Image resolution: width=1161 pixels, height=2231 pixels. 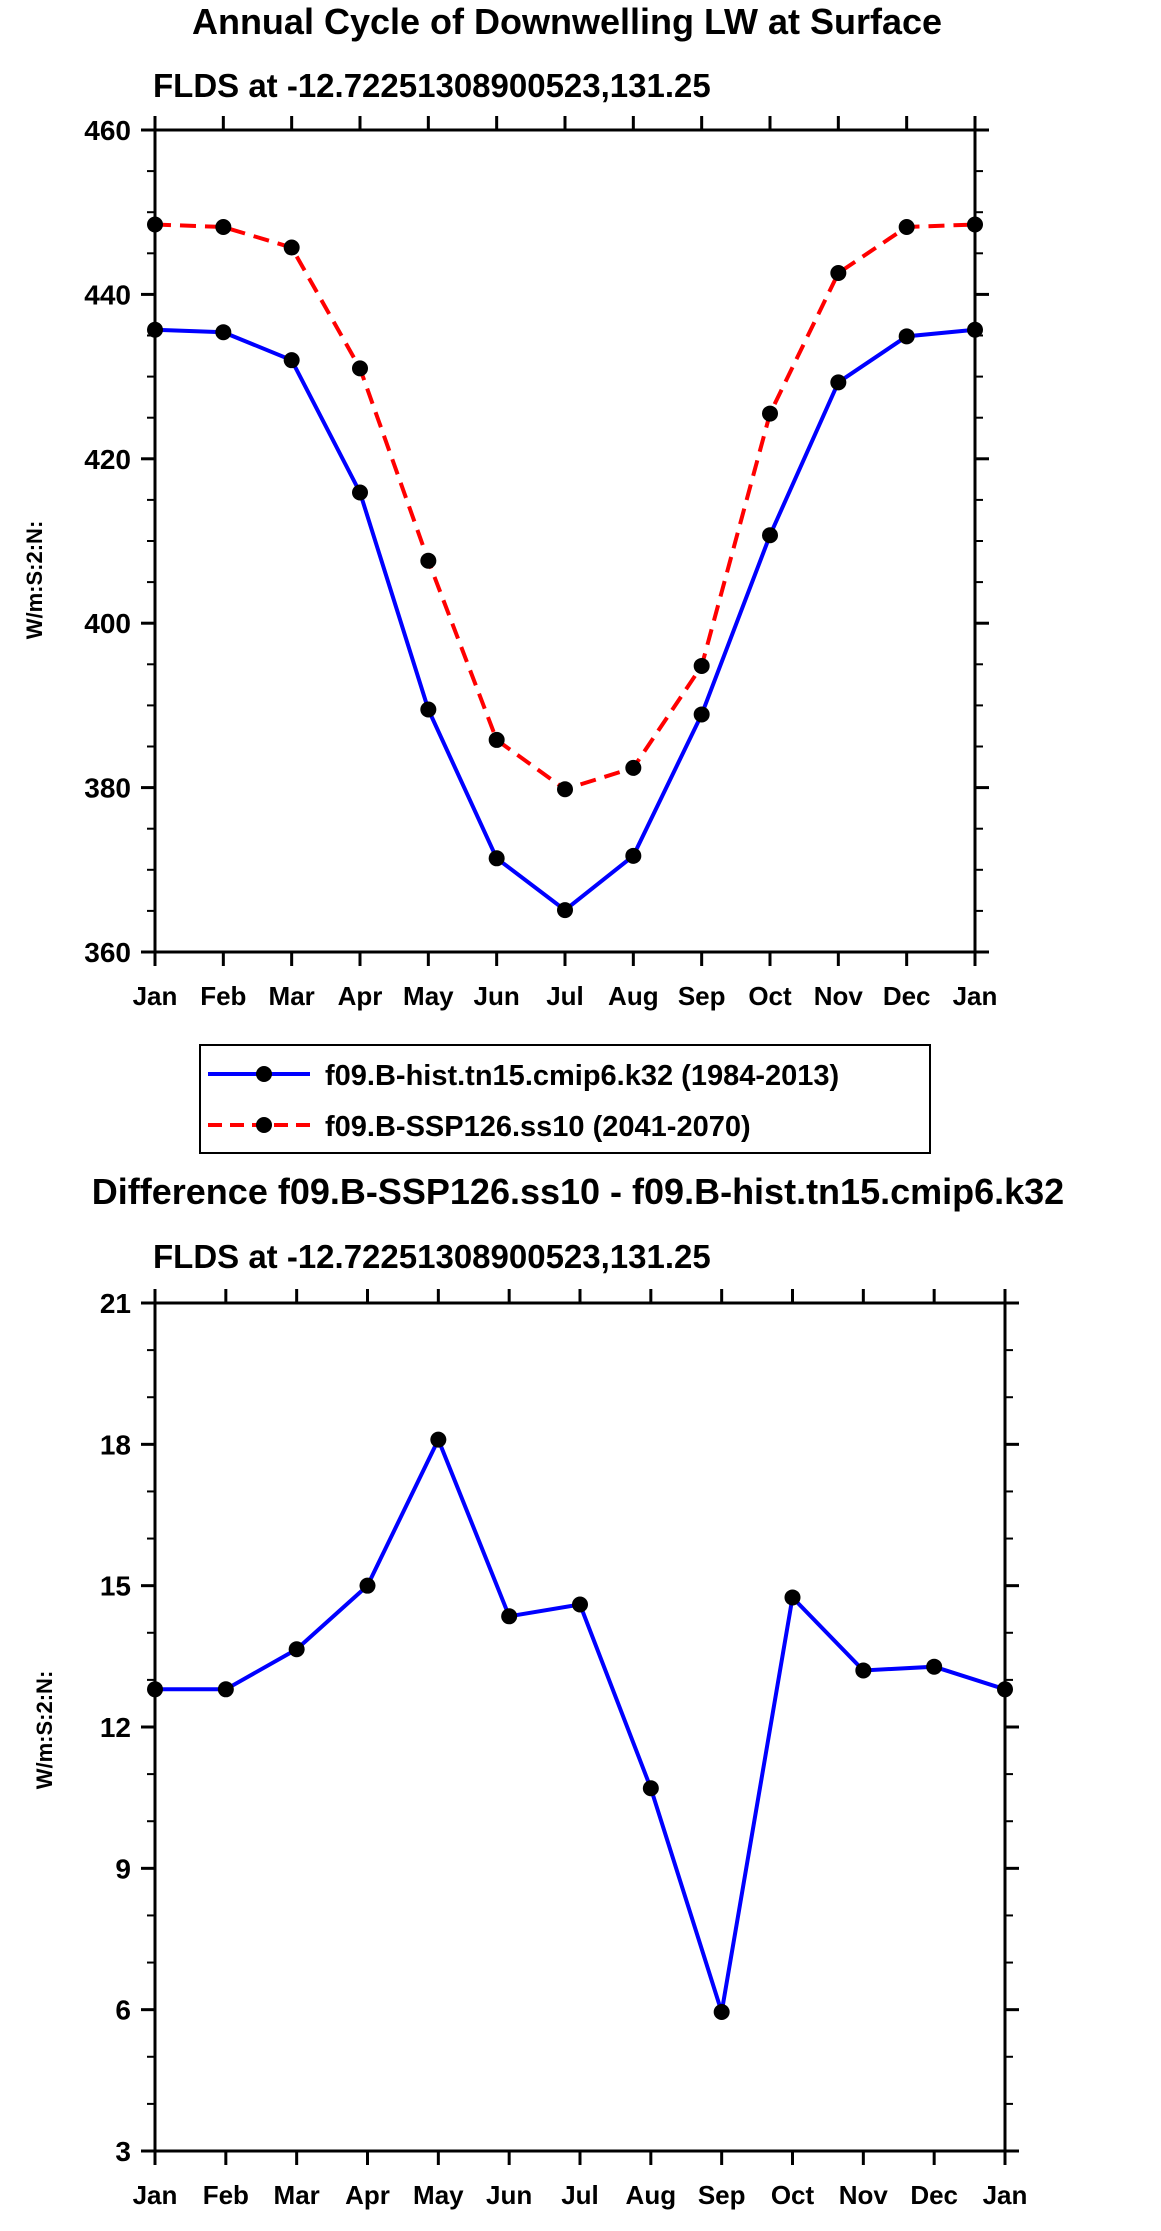 What do you see at coordinates (580, 2195) in the screenshot?
I see `chart2-xtick-label: Jul` at bounding box center [580, 2195].